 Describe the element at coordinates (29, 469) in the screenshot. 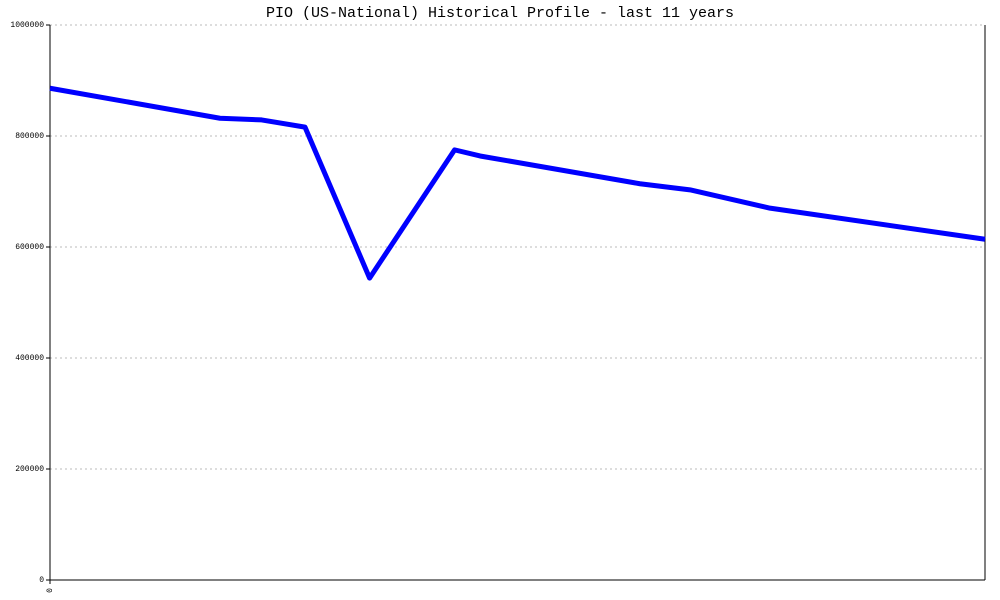

I see `y-tick-label: 200000` at that location.